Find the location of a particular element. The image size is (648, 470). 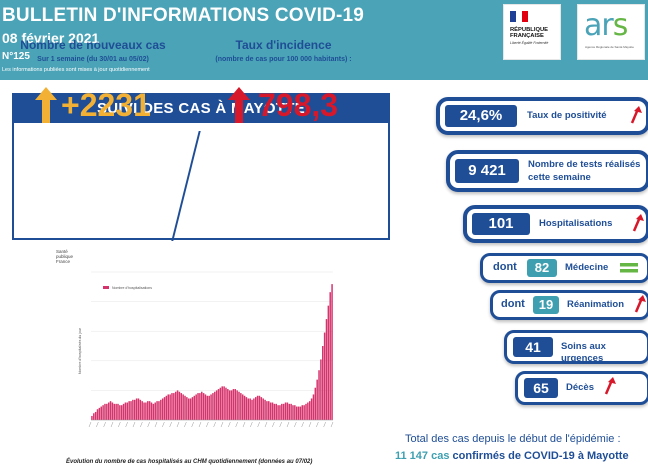

sante-publique-france-logo: Santé publique France is located at coordinates (64, 256).